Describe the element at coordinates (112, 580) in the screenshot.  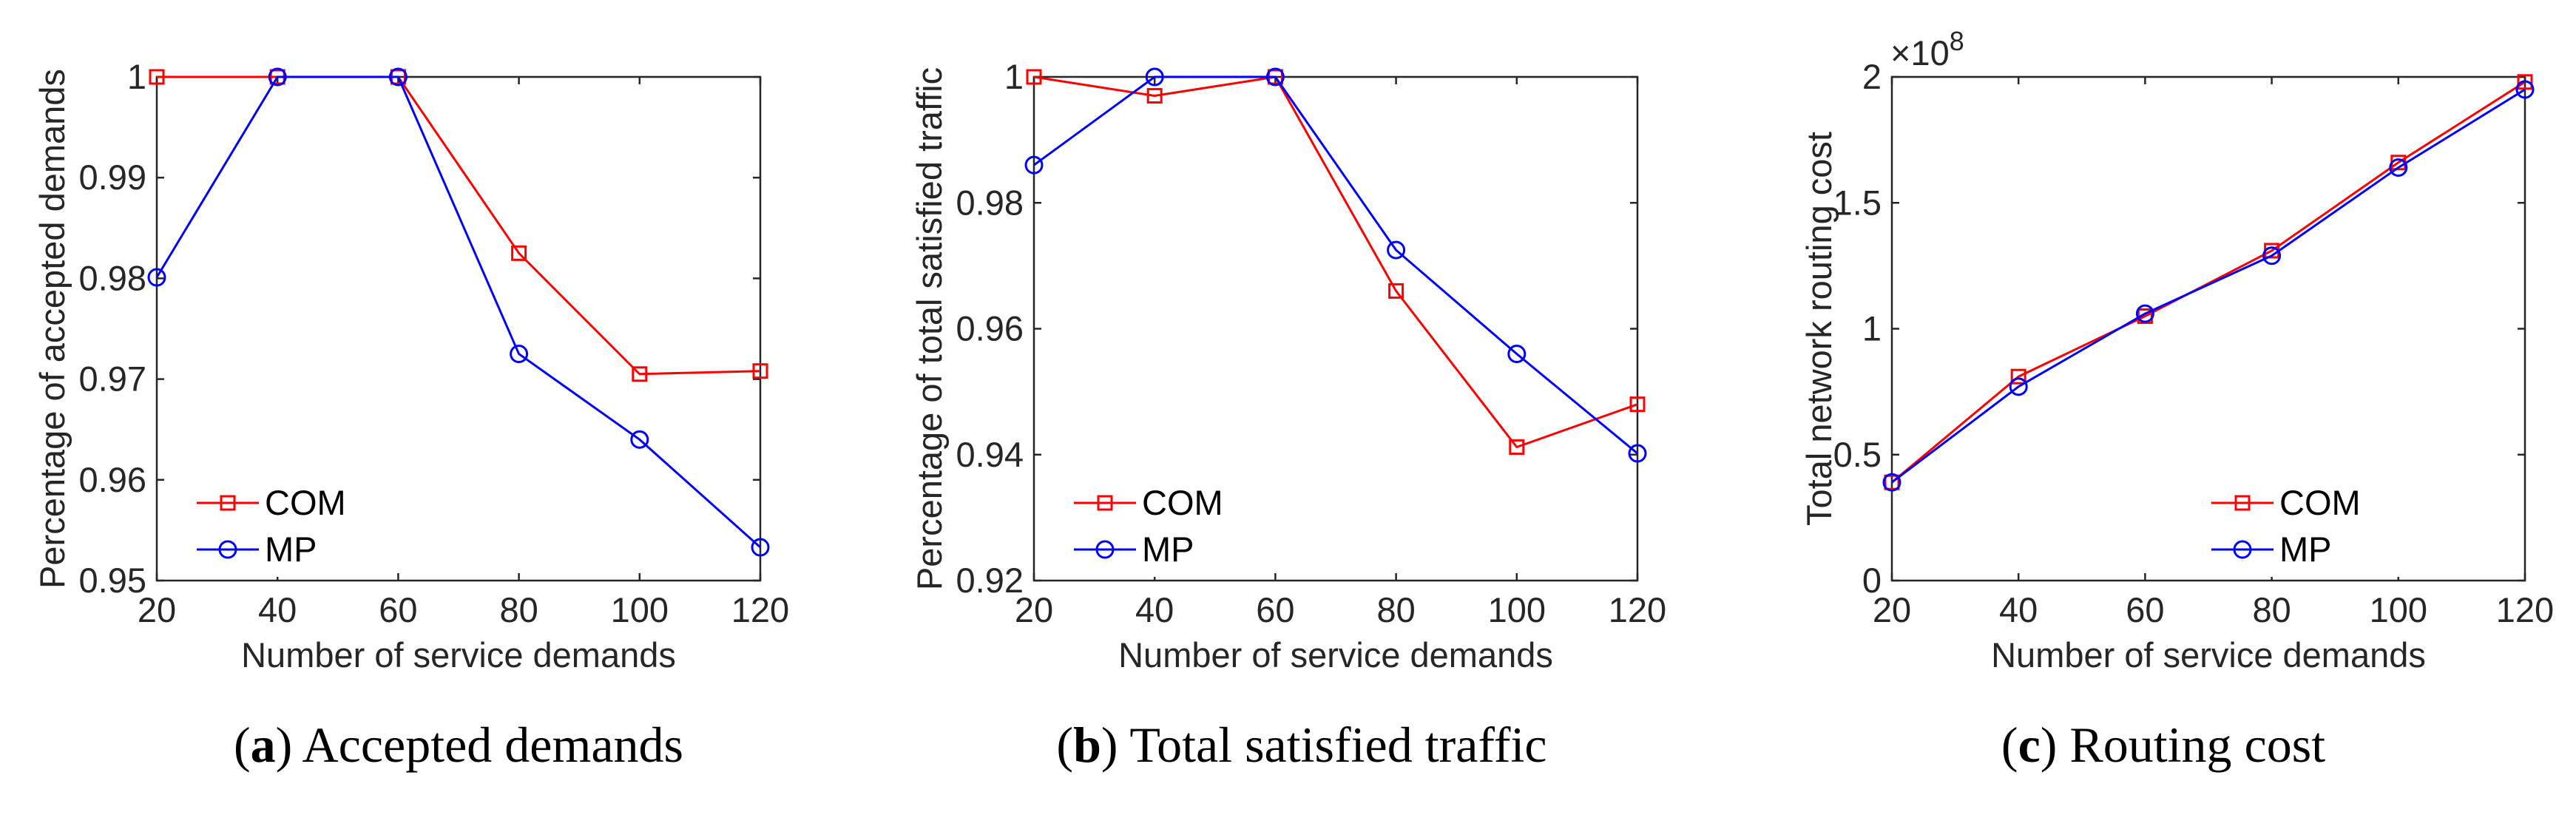
I see `y-tick-label: 0.95` at that location.